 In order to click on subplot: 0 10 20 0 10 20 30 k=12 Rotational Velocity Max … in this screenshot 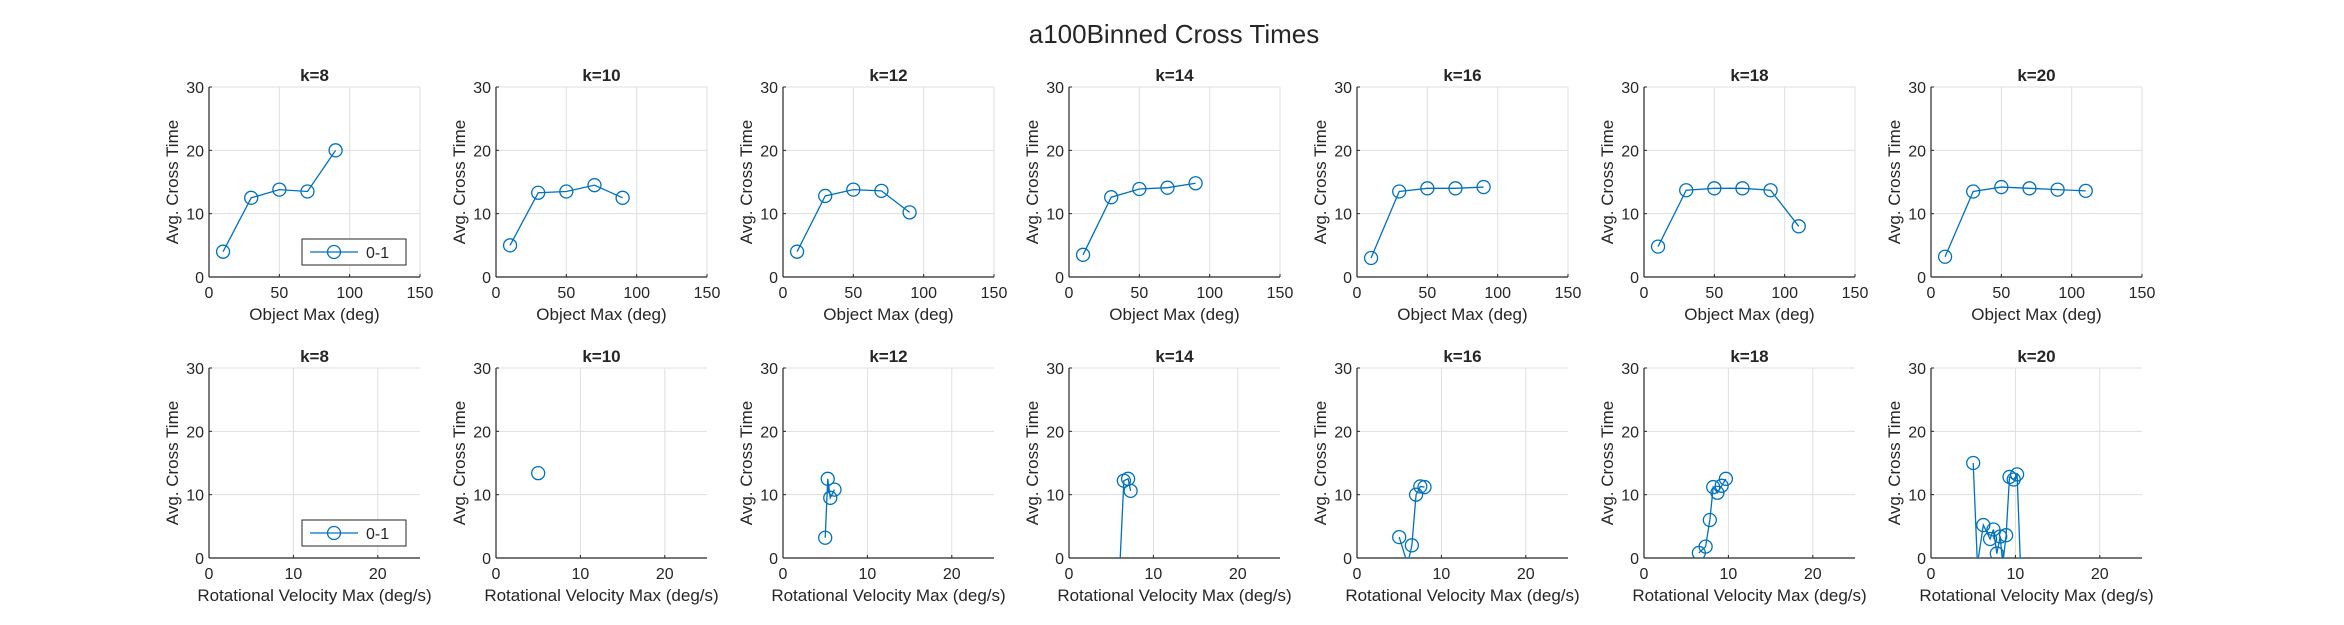, I will do `click(871, 476)`.